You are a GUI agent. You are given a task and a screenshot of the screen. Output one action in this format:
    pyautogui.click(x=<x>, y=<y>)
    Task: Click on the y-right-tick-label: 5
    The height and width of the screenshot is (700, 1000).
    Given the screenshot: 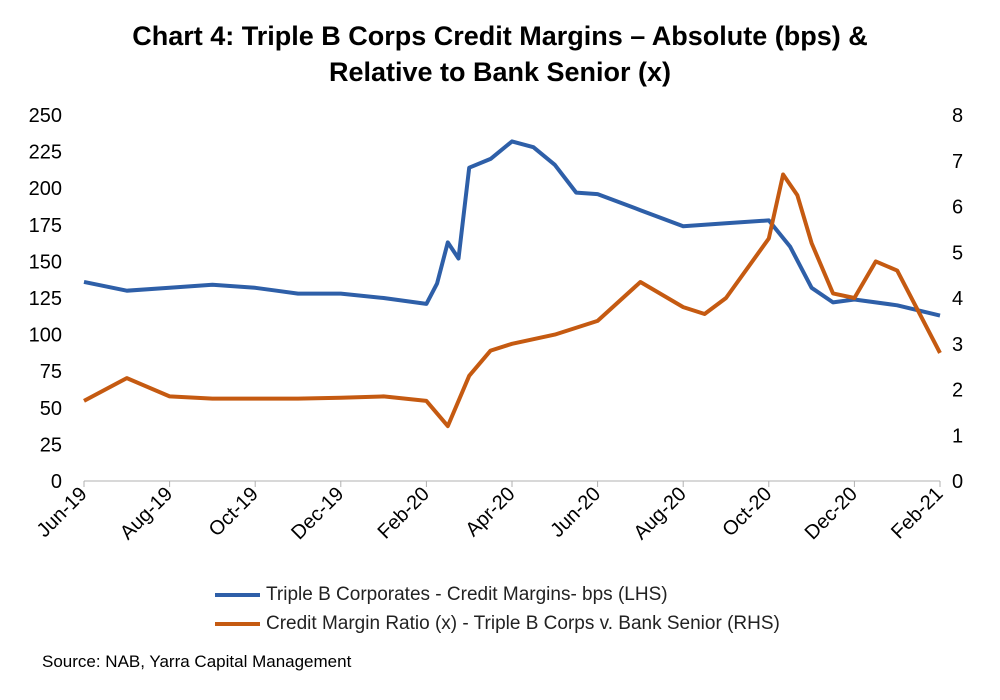 What is the action you would take?
    pyautogui.click(x=957, y=253)
    